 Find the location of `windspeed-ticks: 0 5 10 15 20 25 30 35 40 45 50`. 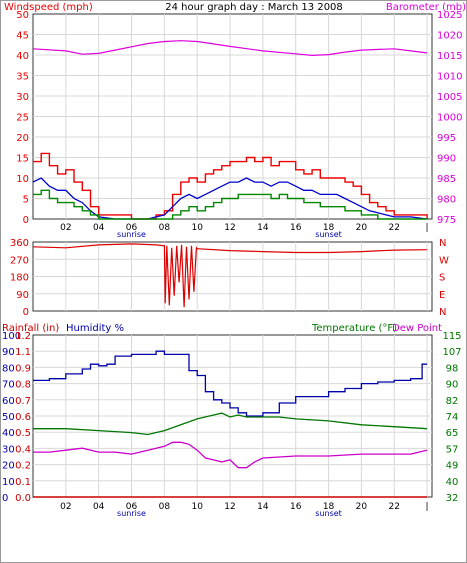

windspeed-ticks: 0 5 10 15 20 25 30 35 40 45 50 is located at coordinates (22, 118).